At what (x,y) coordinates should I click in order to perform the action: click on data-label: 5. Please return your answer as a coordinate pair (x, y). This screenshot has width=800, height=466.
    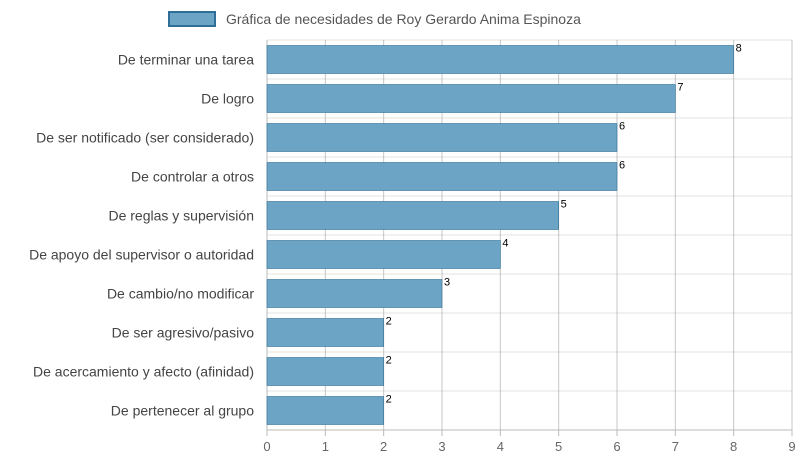
    Looking at the image, I should click on (564, 205).